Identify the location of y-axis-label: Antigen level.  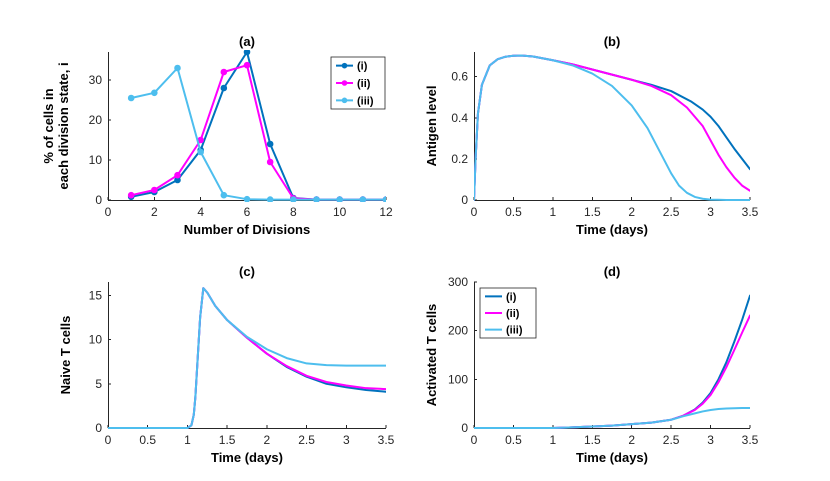
(431, 126).